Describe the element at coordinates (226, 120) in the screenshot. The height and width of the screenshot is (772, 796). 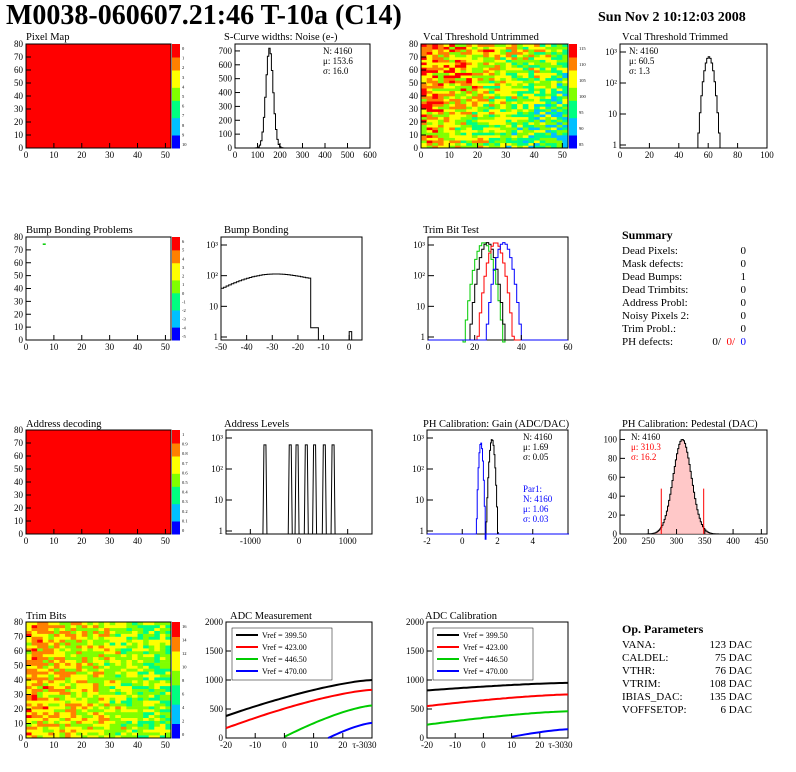
I see `y-tick-label: 200` at that location.